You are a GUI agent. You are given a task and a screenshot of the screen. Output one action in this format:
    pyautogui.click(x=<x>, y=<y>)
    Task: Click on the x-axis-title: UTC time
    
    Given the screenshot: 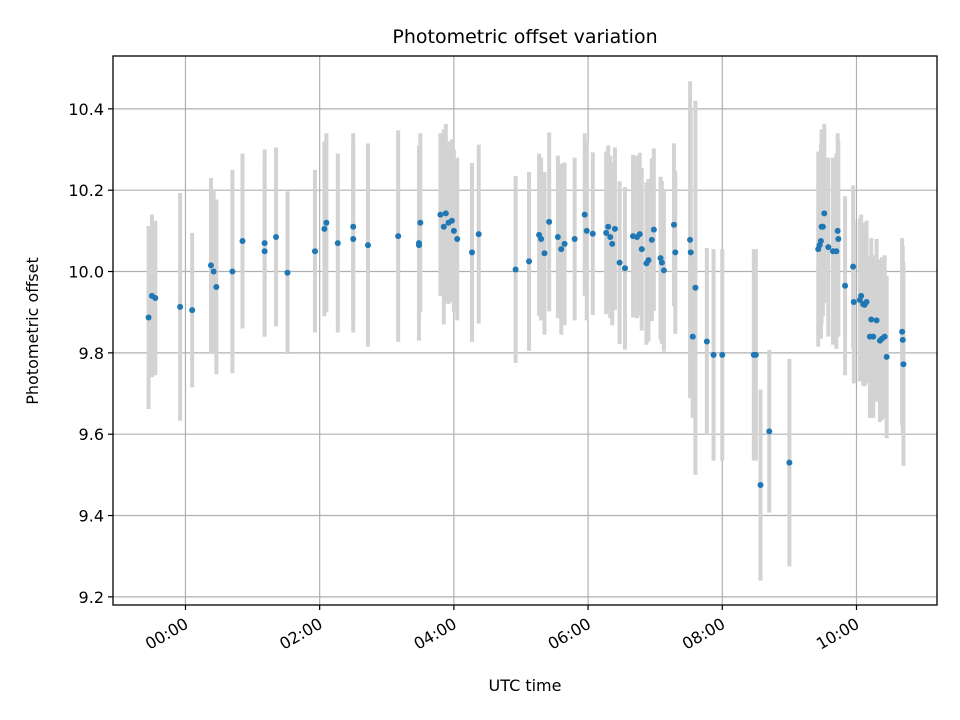 What is the action you would take?
    pyautogui.click(x=525, y=685)
    